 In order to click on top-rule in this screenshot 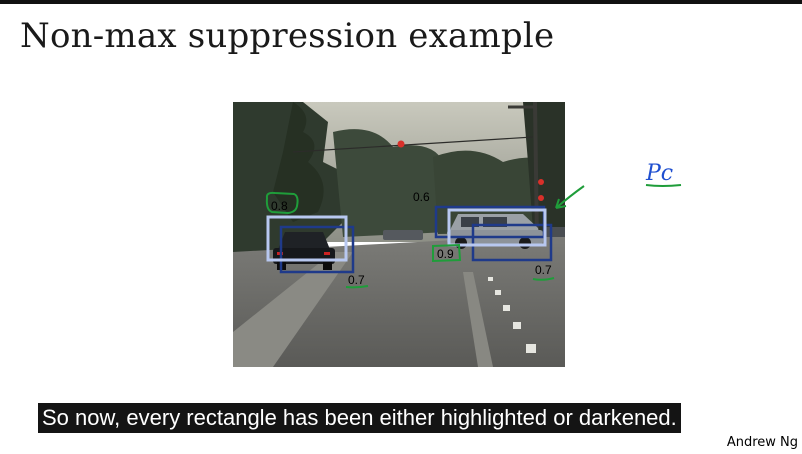, I will do `click(401, 2)`.